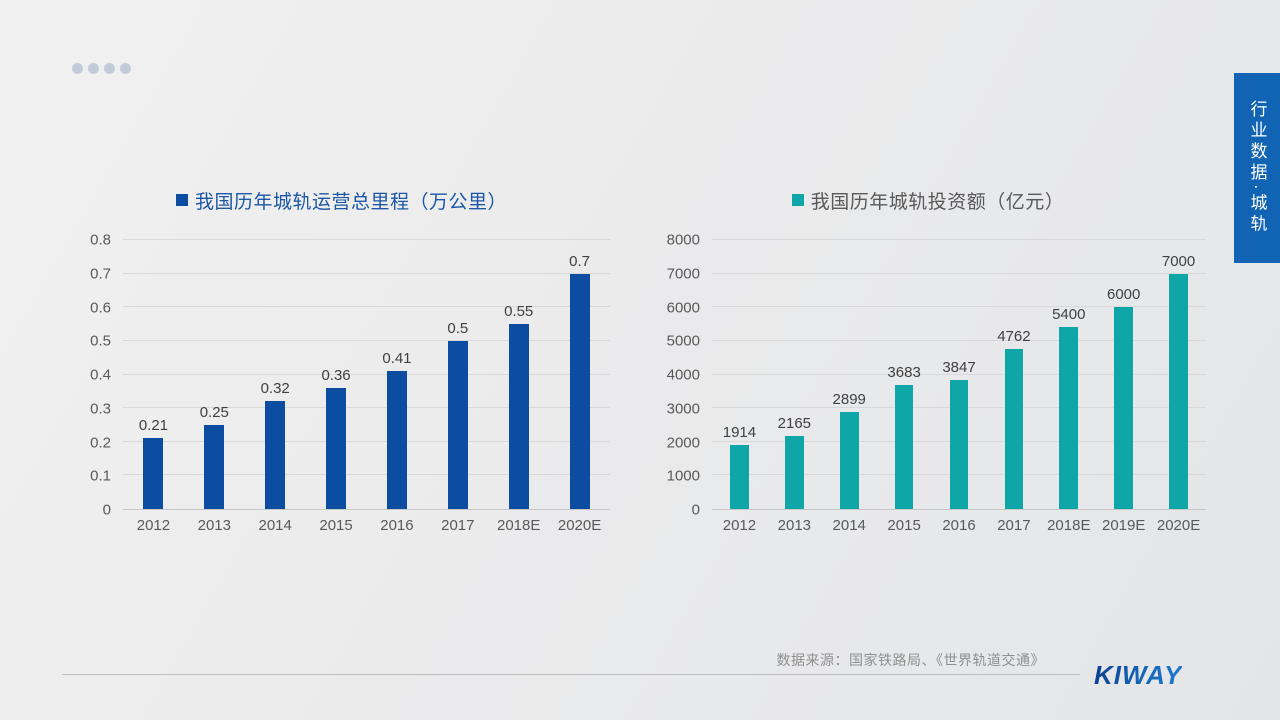 The image size is (1280, 720). Describe the element at coordinates (397, 359) in the screenshot. I see `bar-value-label: 0.41` at that location.